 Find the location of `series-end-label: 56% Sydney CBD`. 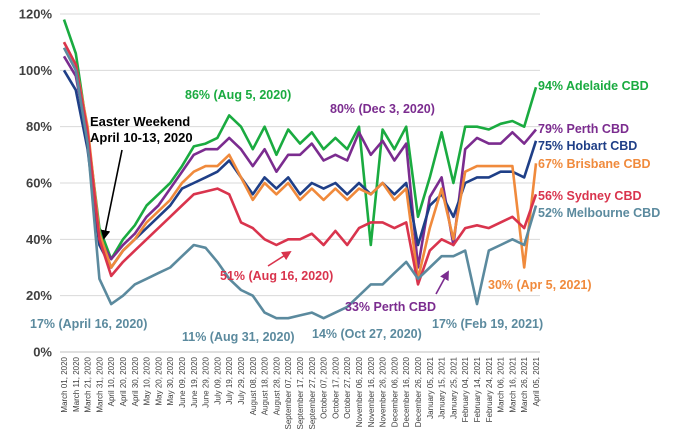

series-end-label: 56% Sydney CBD is located at coordinates (590, 196).